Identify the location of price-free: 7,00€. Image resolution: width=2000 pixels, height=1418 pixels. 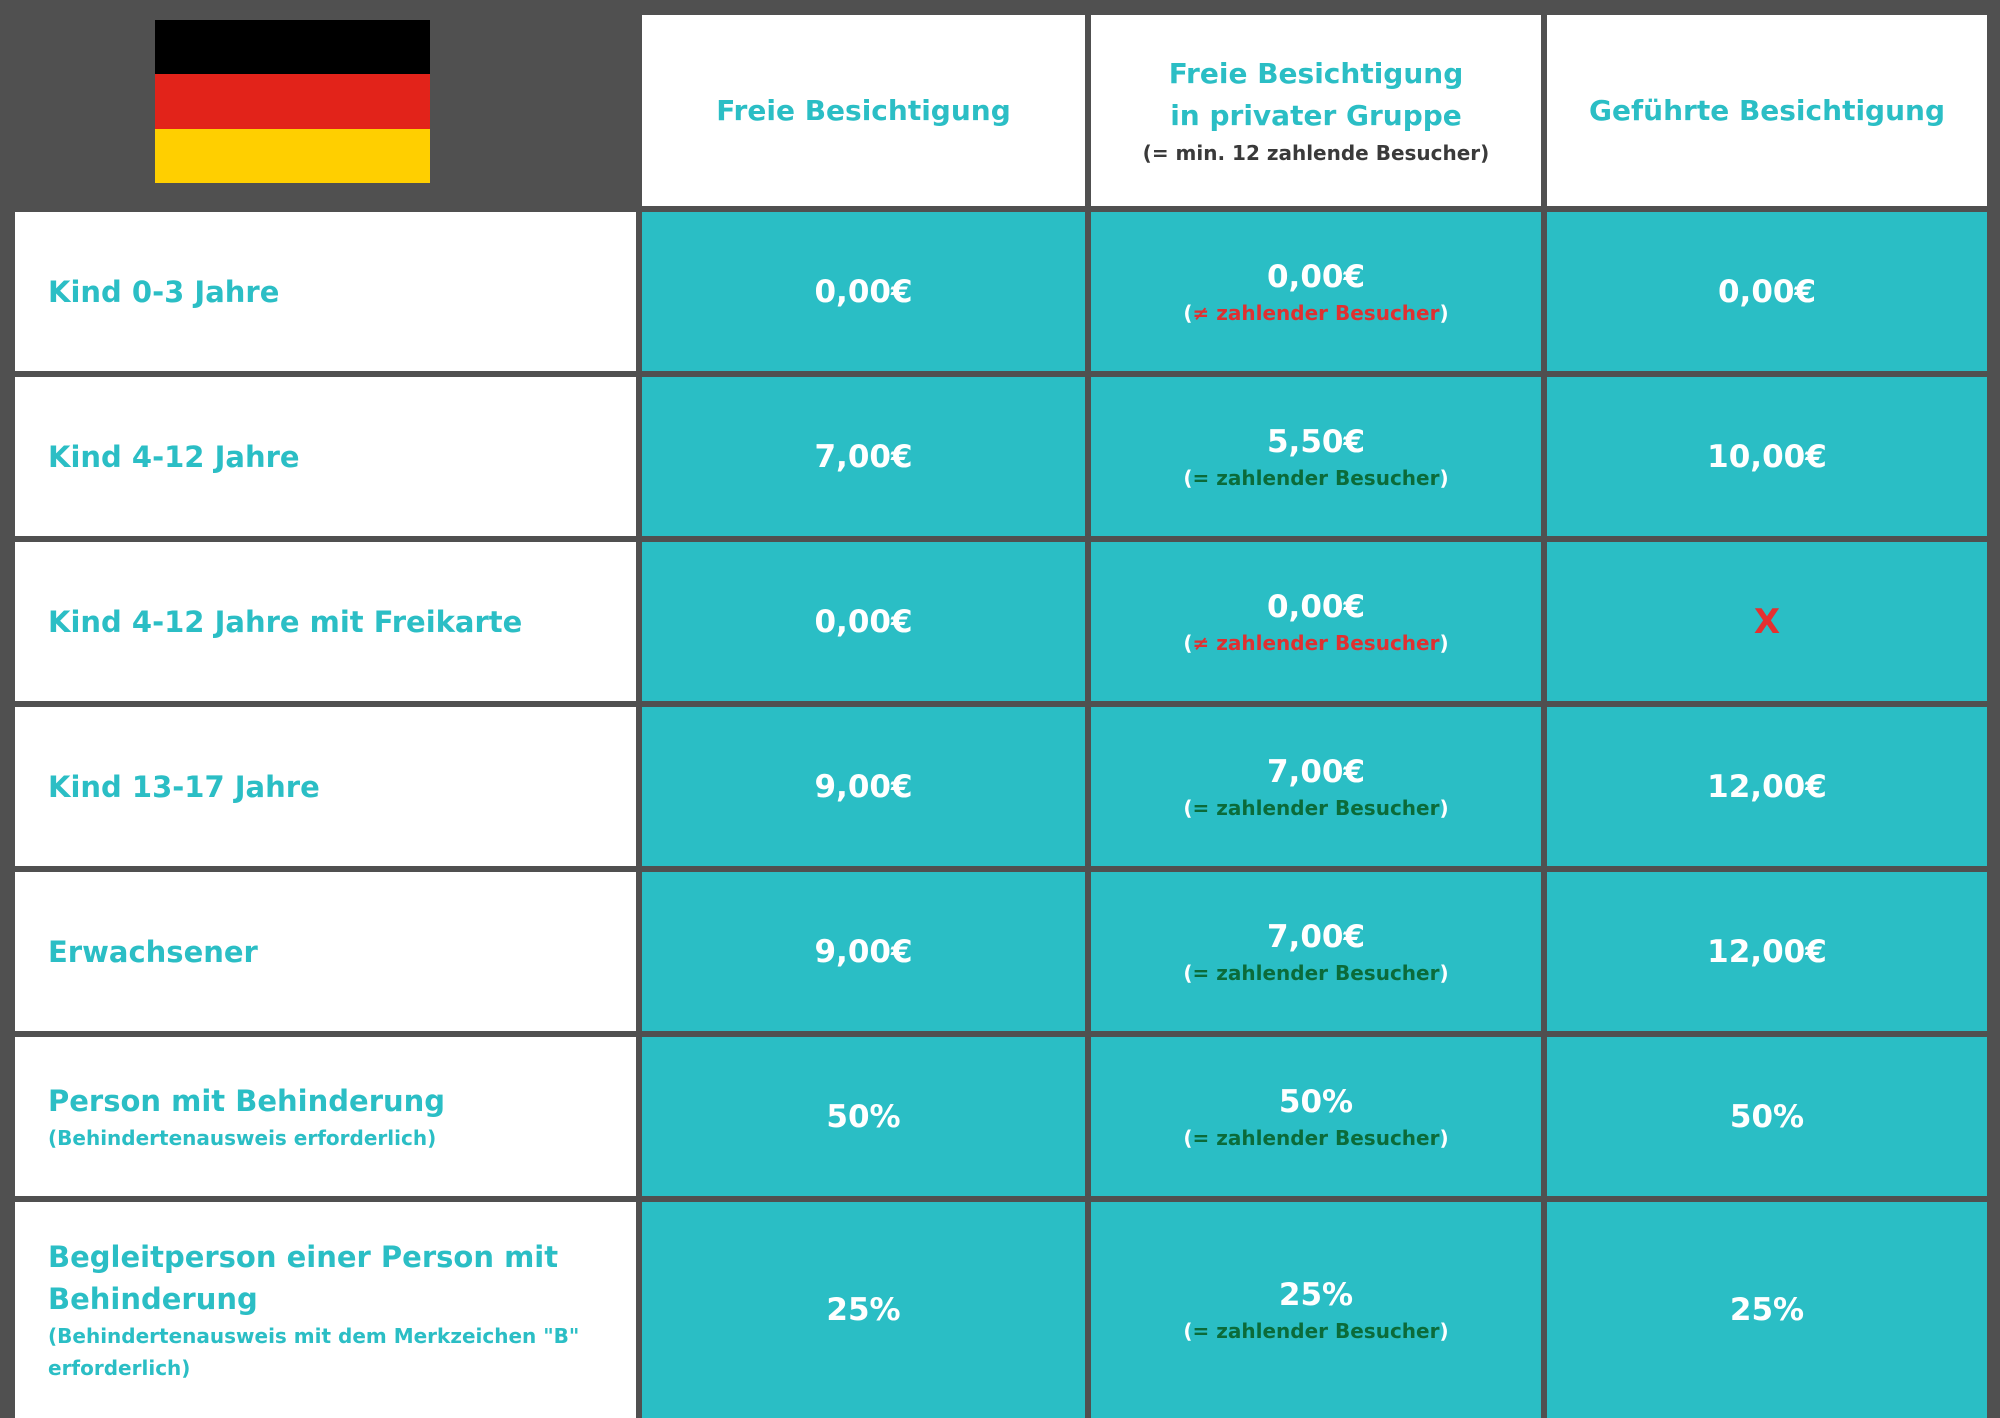
(863, 456).